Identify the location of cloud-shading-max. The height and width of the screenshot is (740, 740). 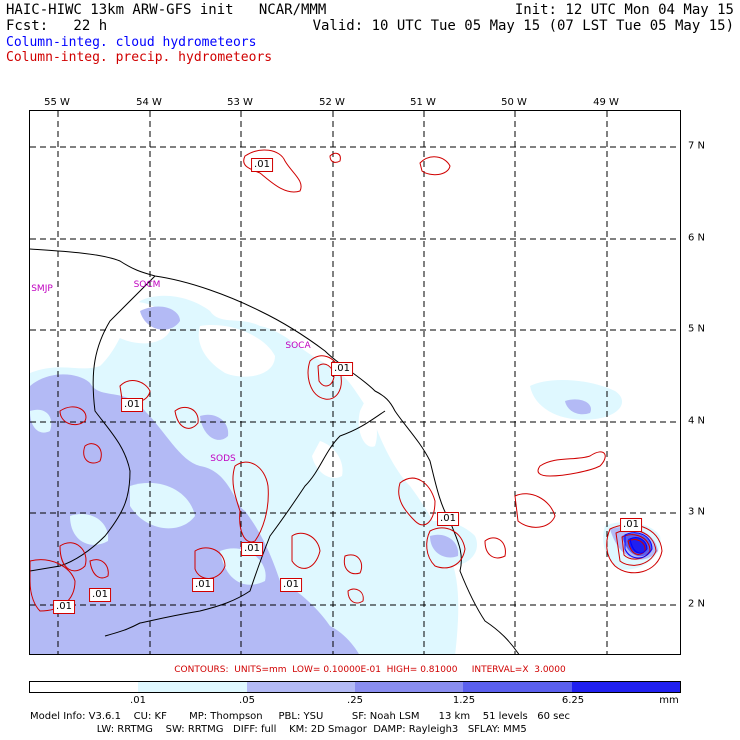
(638, 545).